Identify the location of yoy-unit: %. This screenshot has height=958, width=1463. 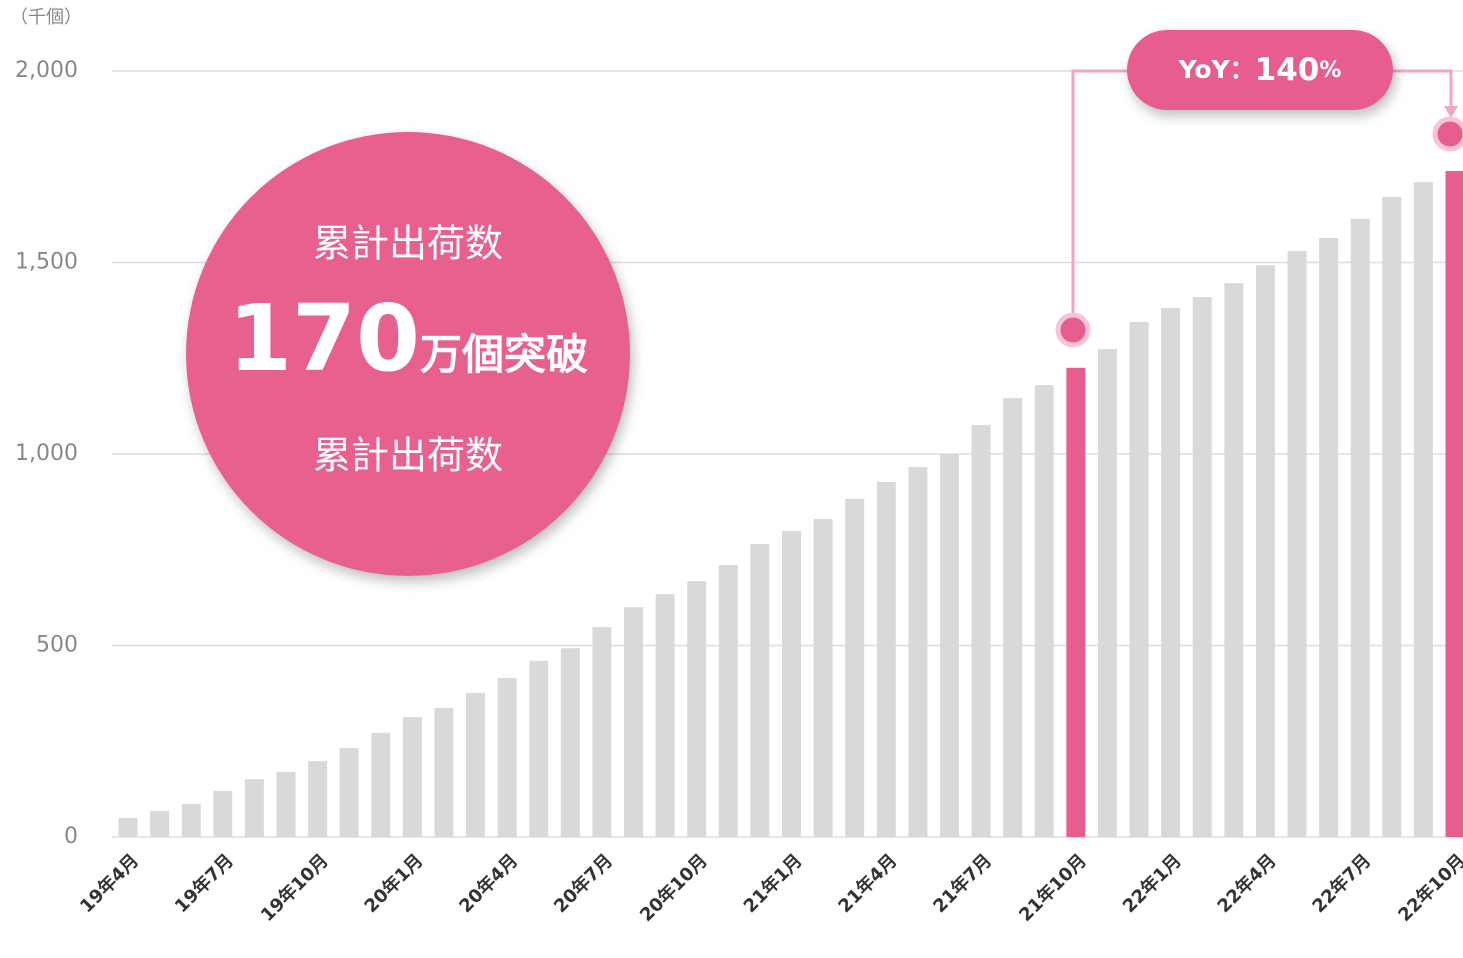
(1330, 70).